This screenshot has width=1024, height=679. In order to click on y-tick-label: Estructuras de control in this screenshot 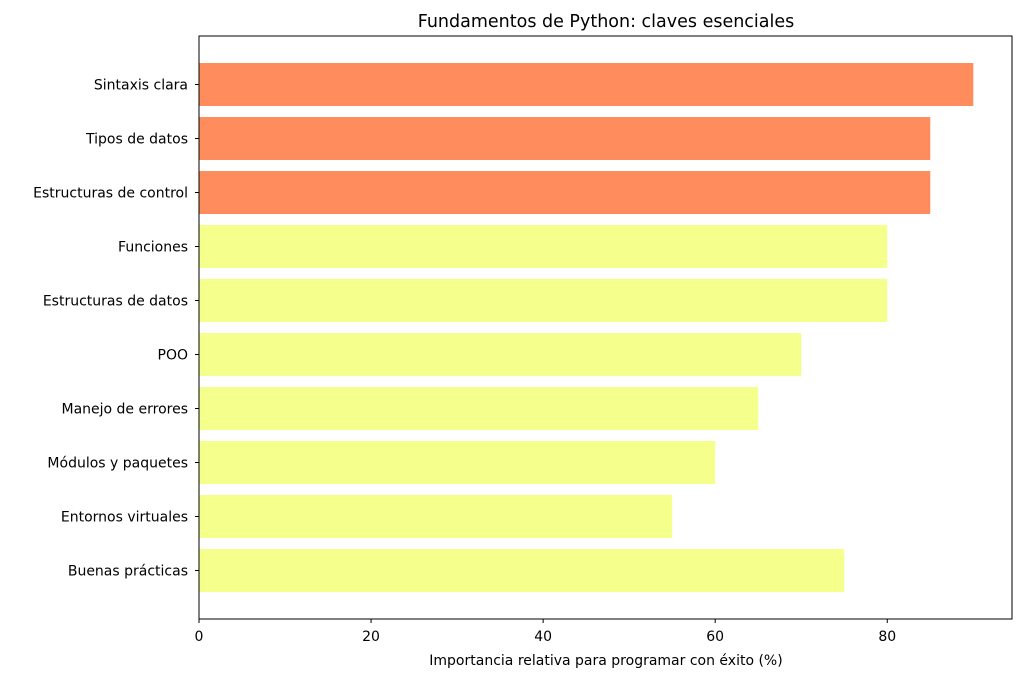, I will do `click(110, 194)`.